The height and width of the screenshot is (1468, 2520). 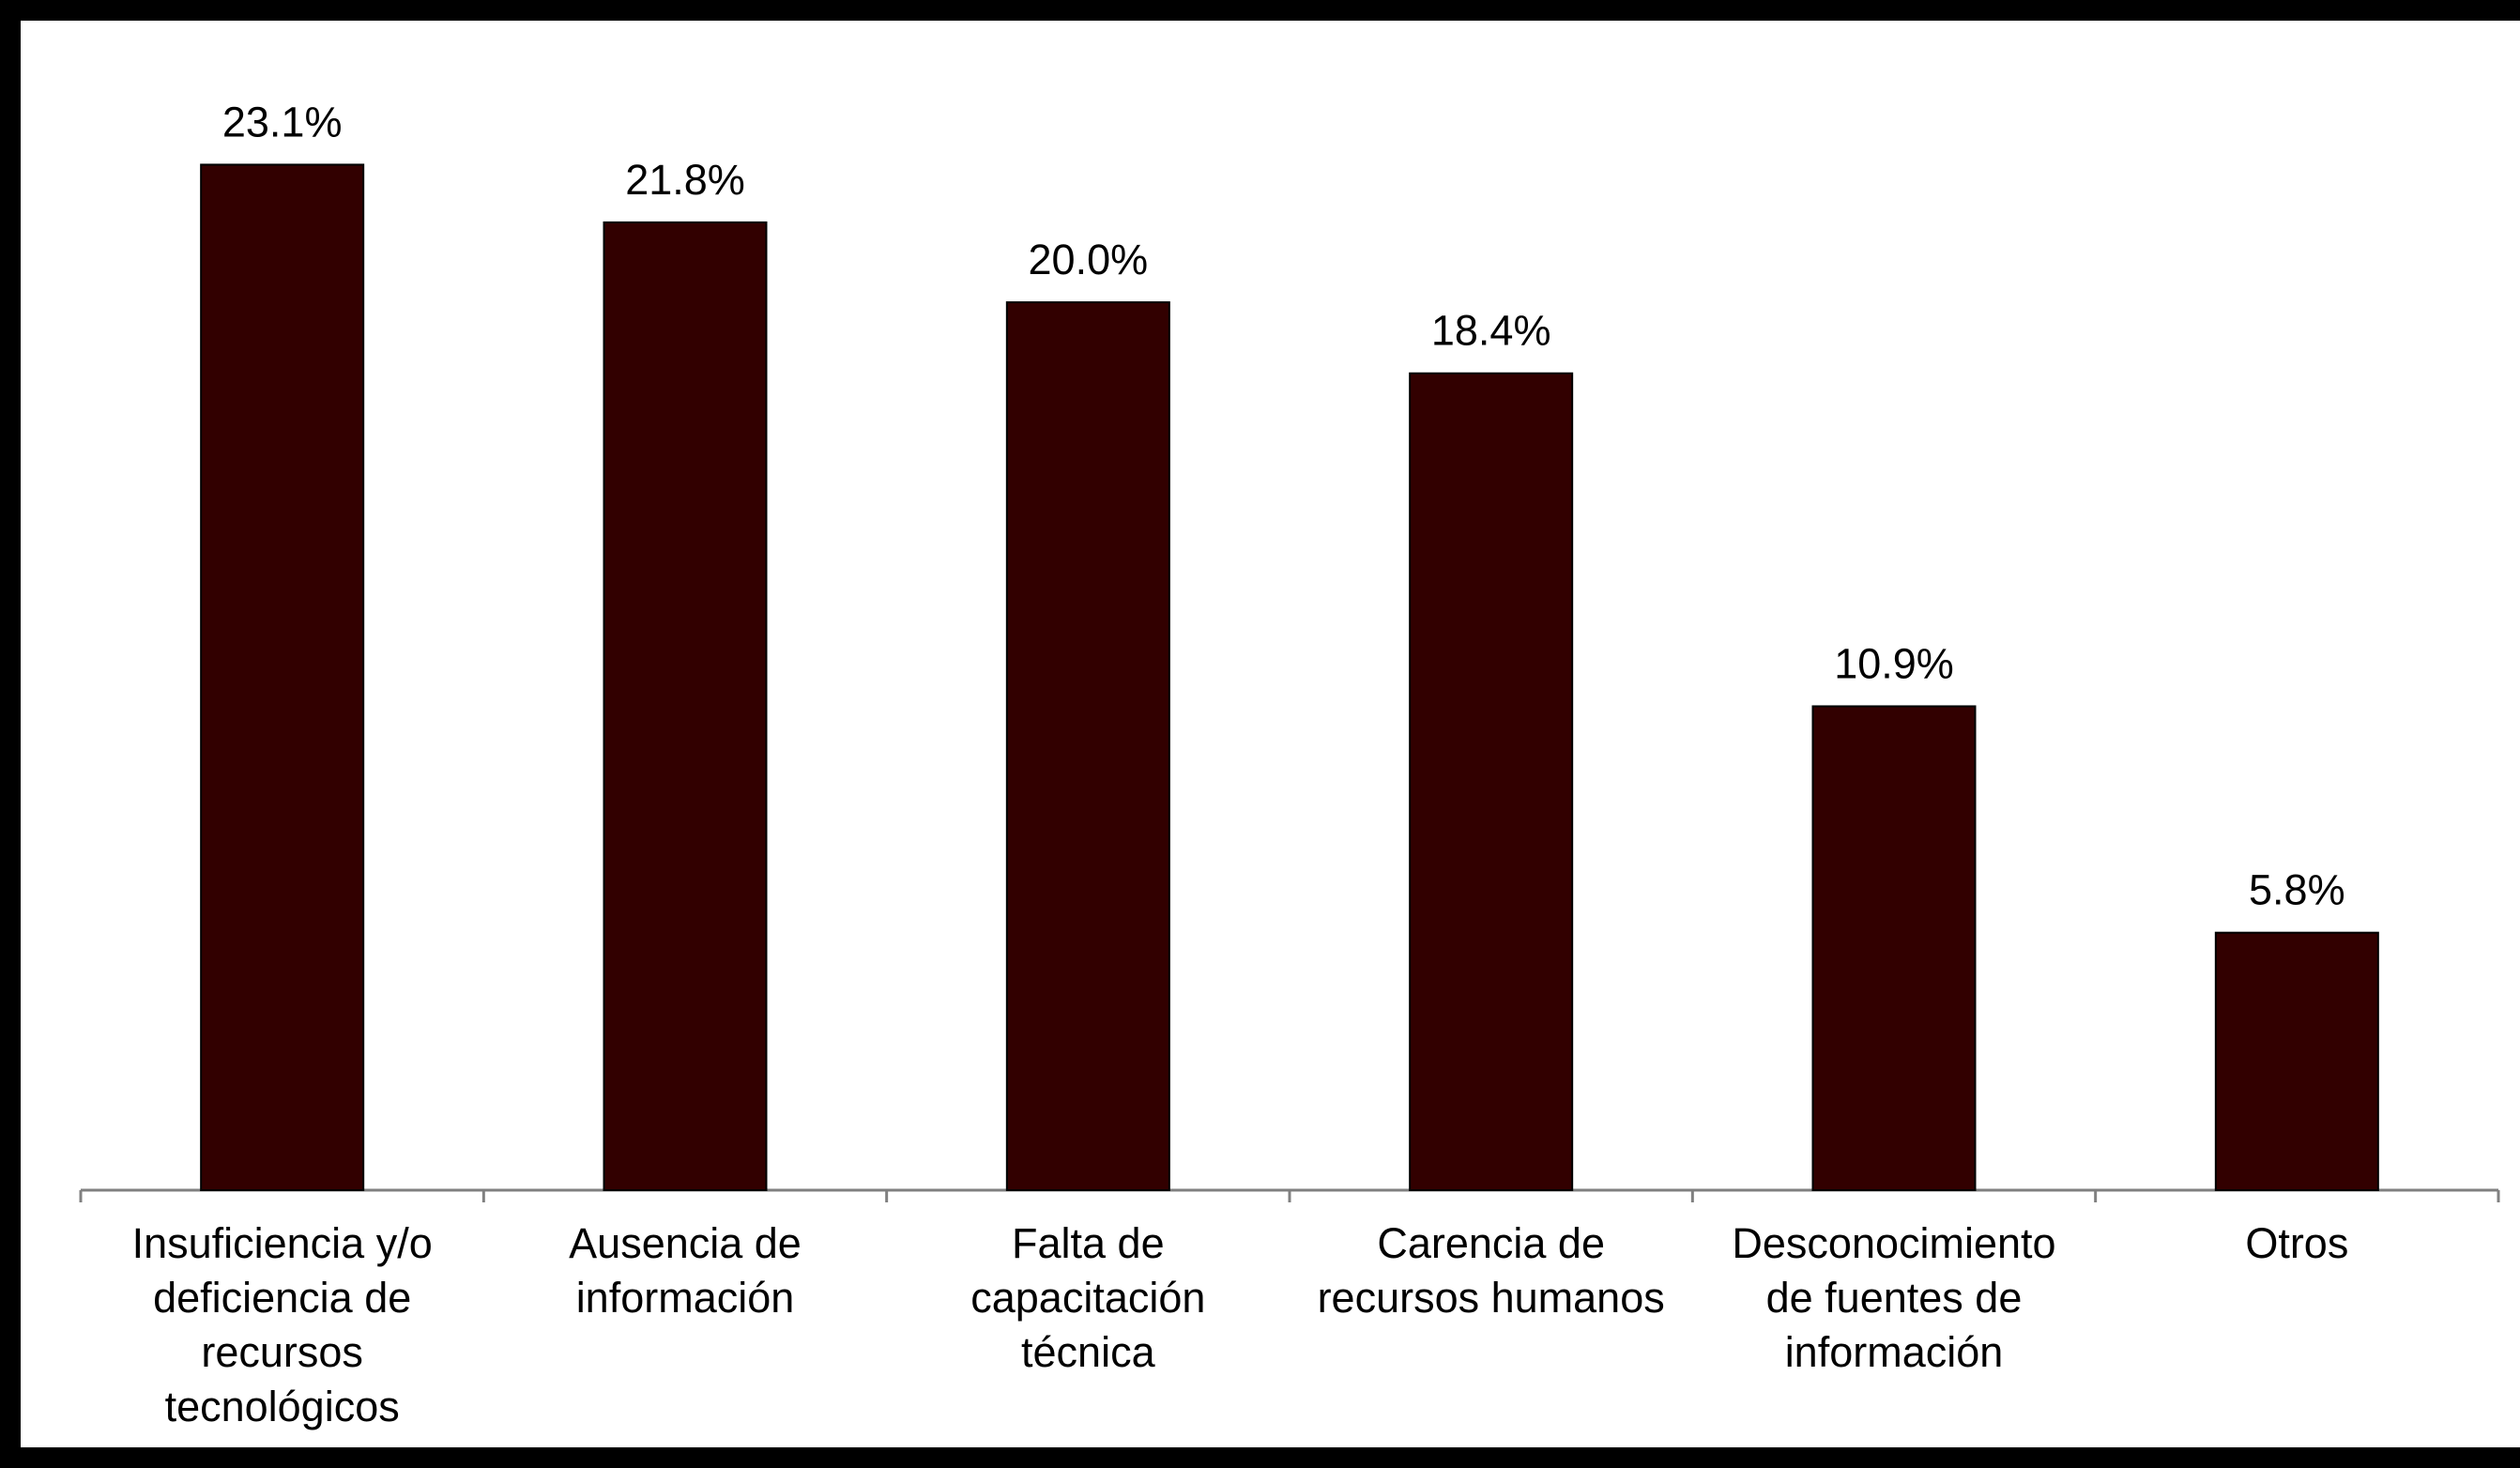 I want to click on category-label: Carencia de recursos humanos, so click(x=1491, y=1271).